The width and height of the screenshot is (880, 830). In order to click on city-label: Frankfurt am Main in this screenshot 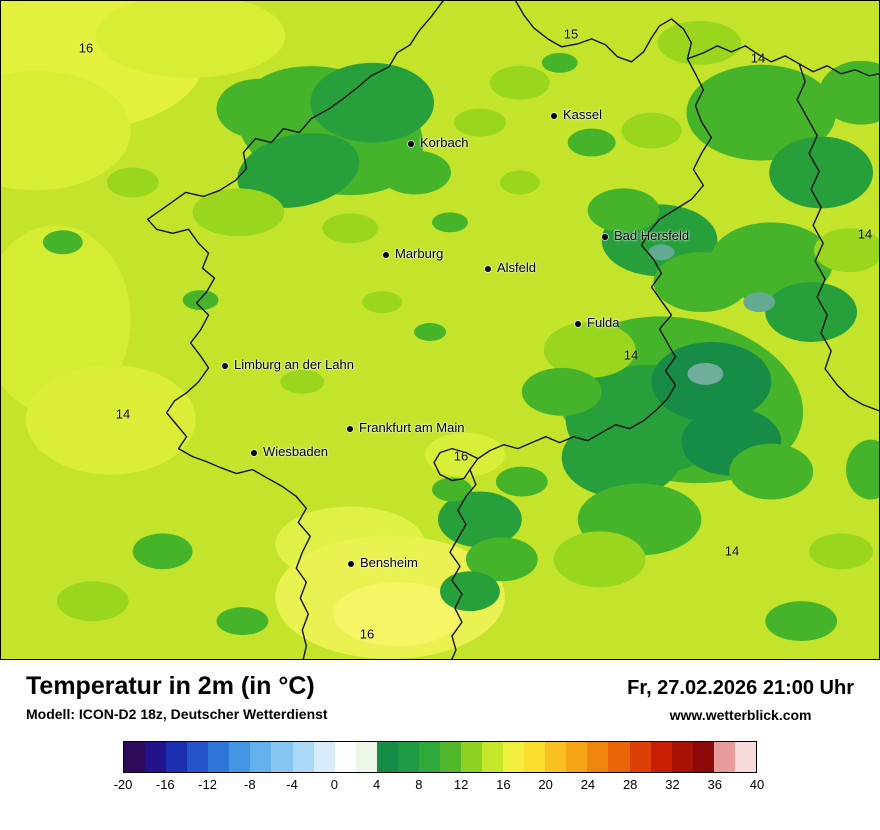, I will do `click(412, 427)`.